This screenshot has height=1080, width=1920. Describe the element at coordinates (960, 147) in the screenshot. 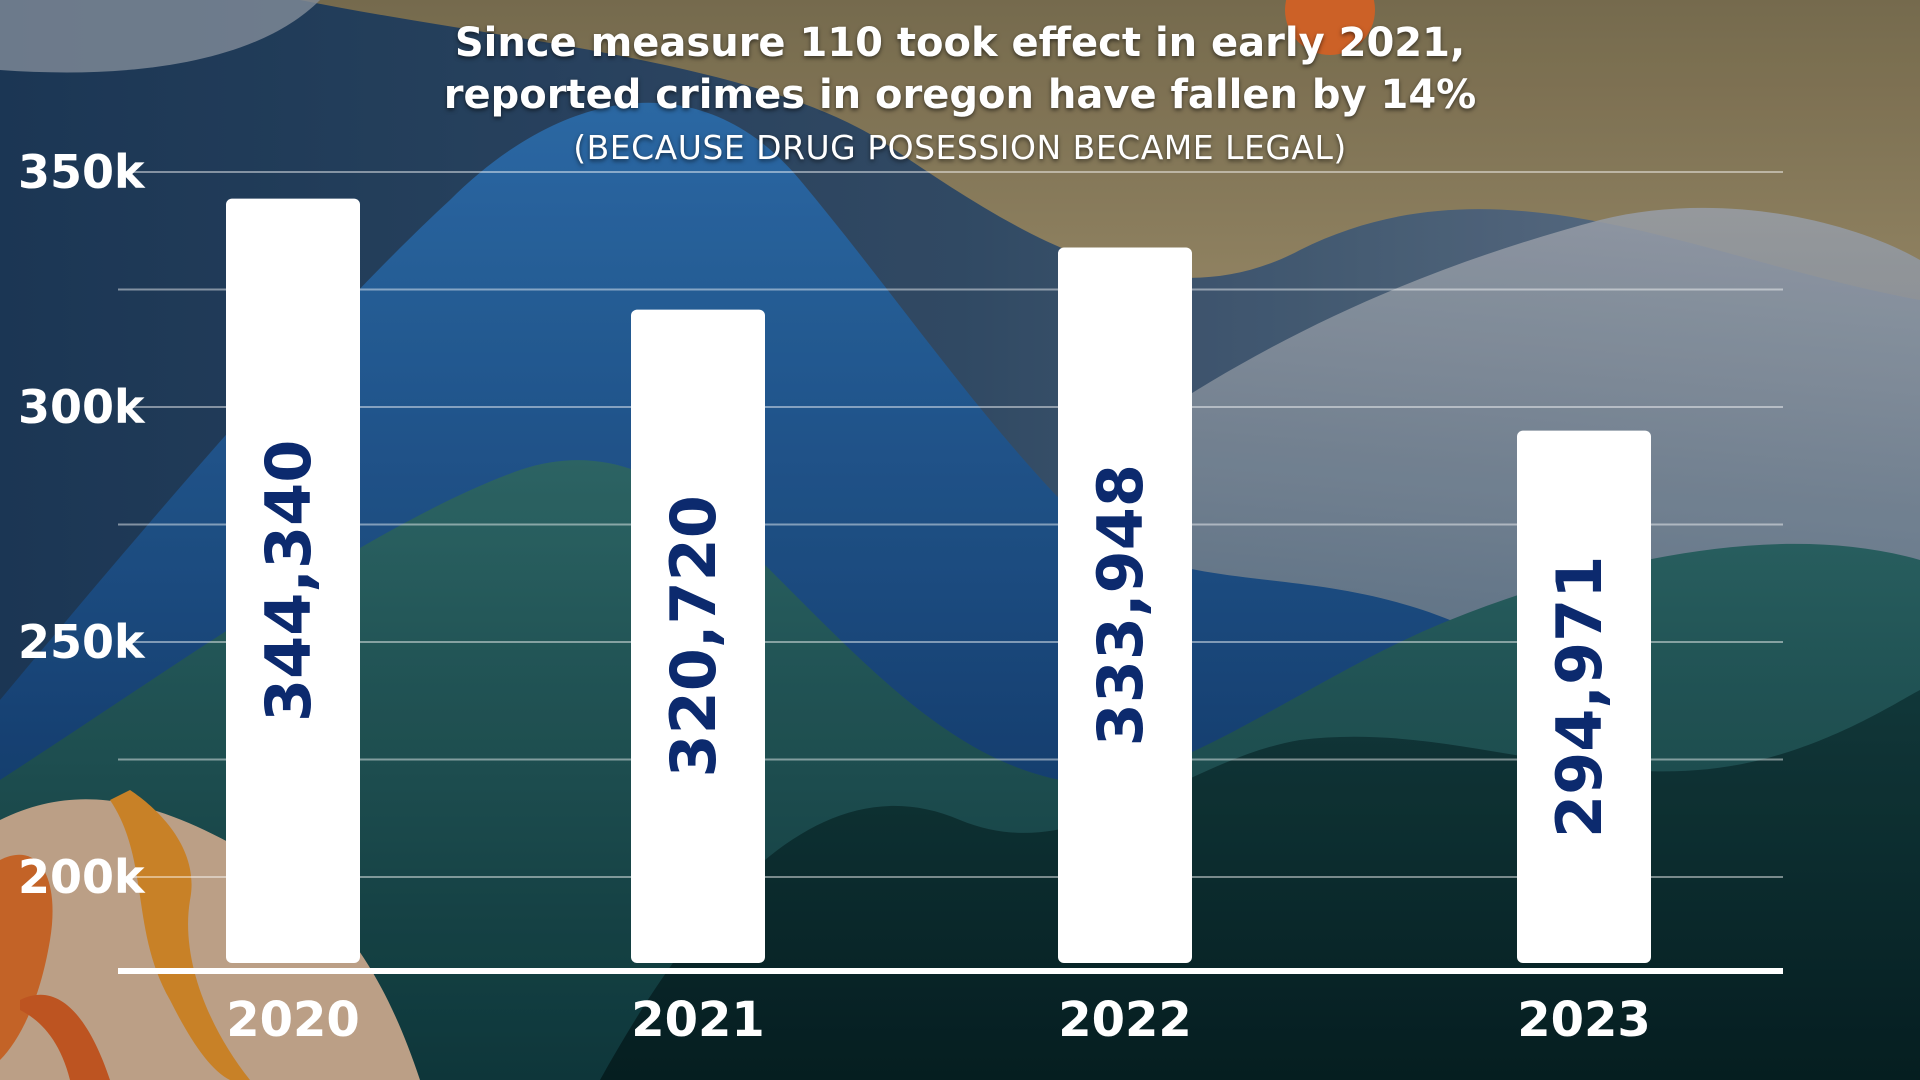

I see `chart-subtitle: (BECAUSE DRUG POSESSION BECAME LEGAL)` at that location.